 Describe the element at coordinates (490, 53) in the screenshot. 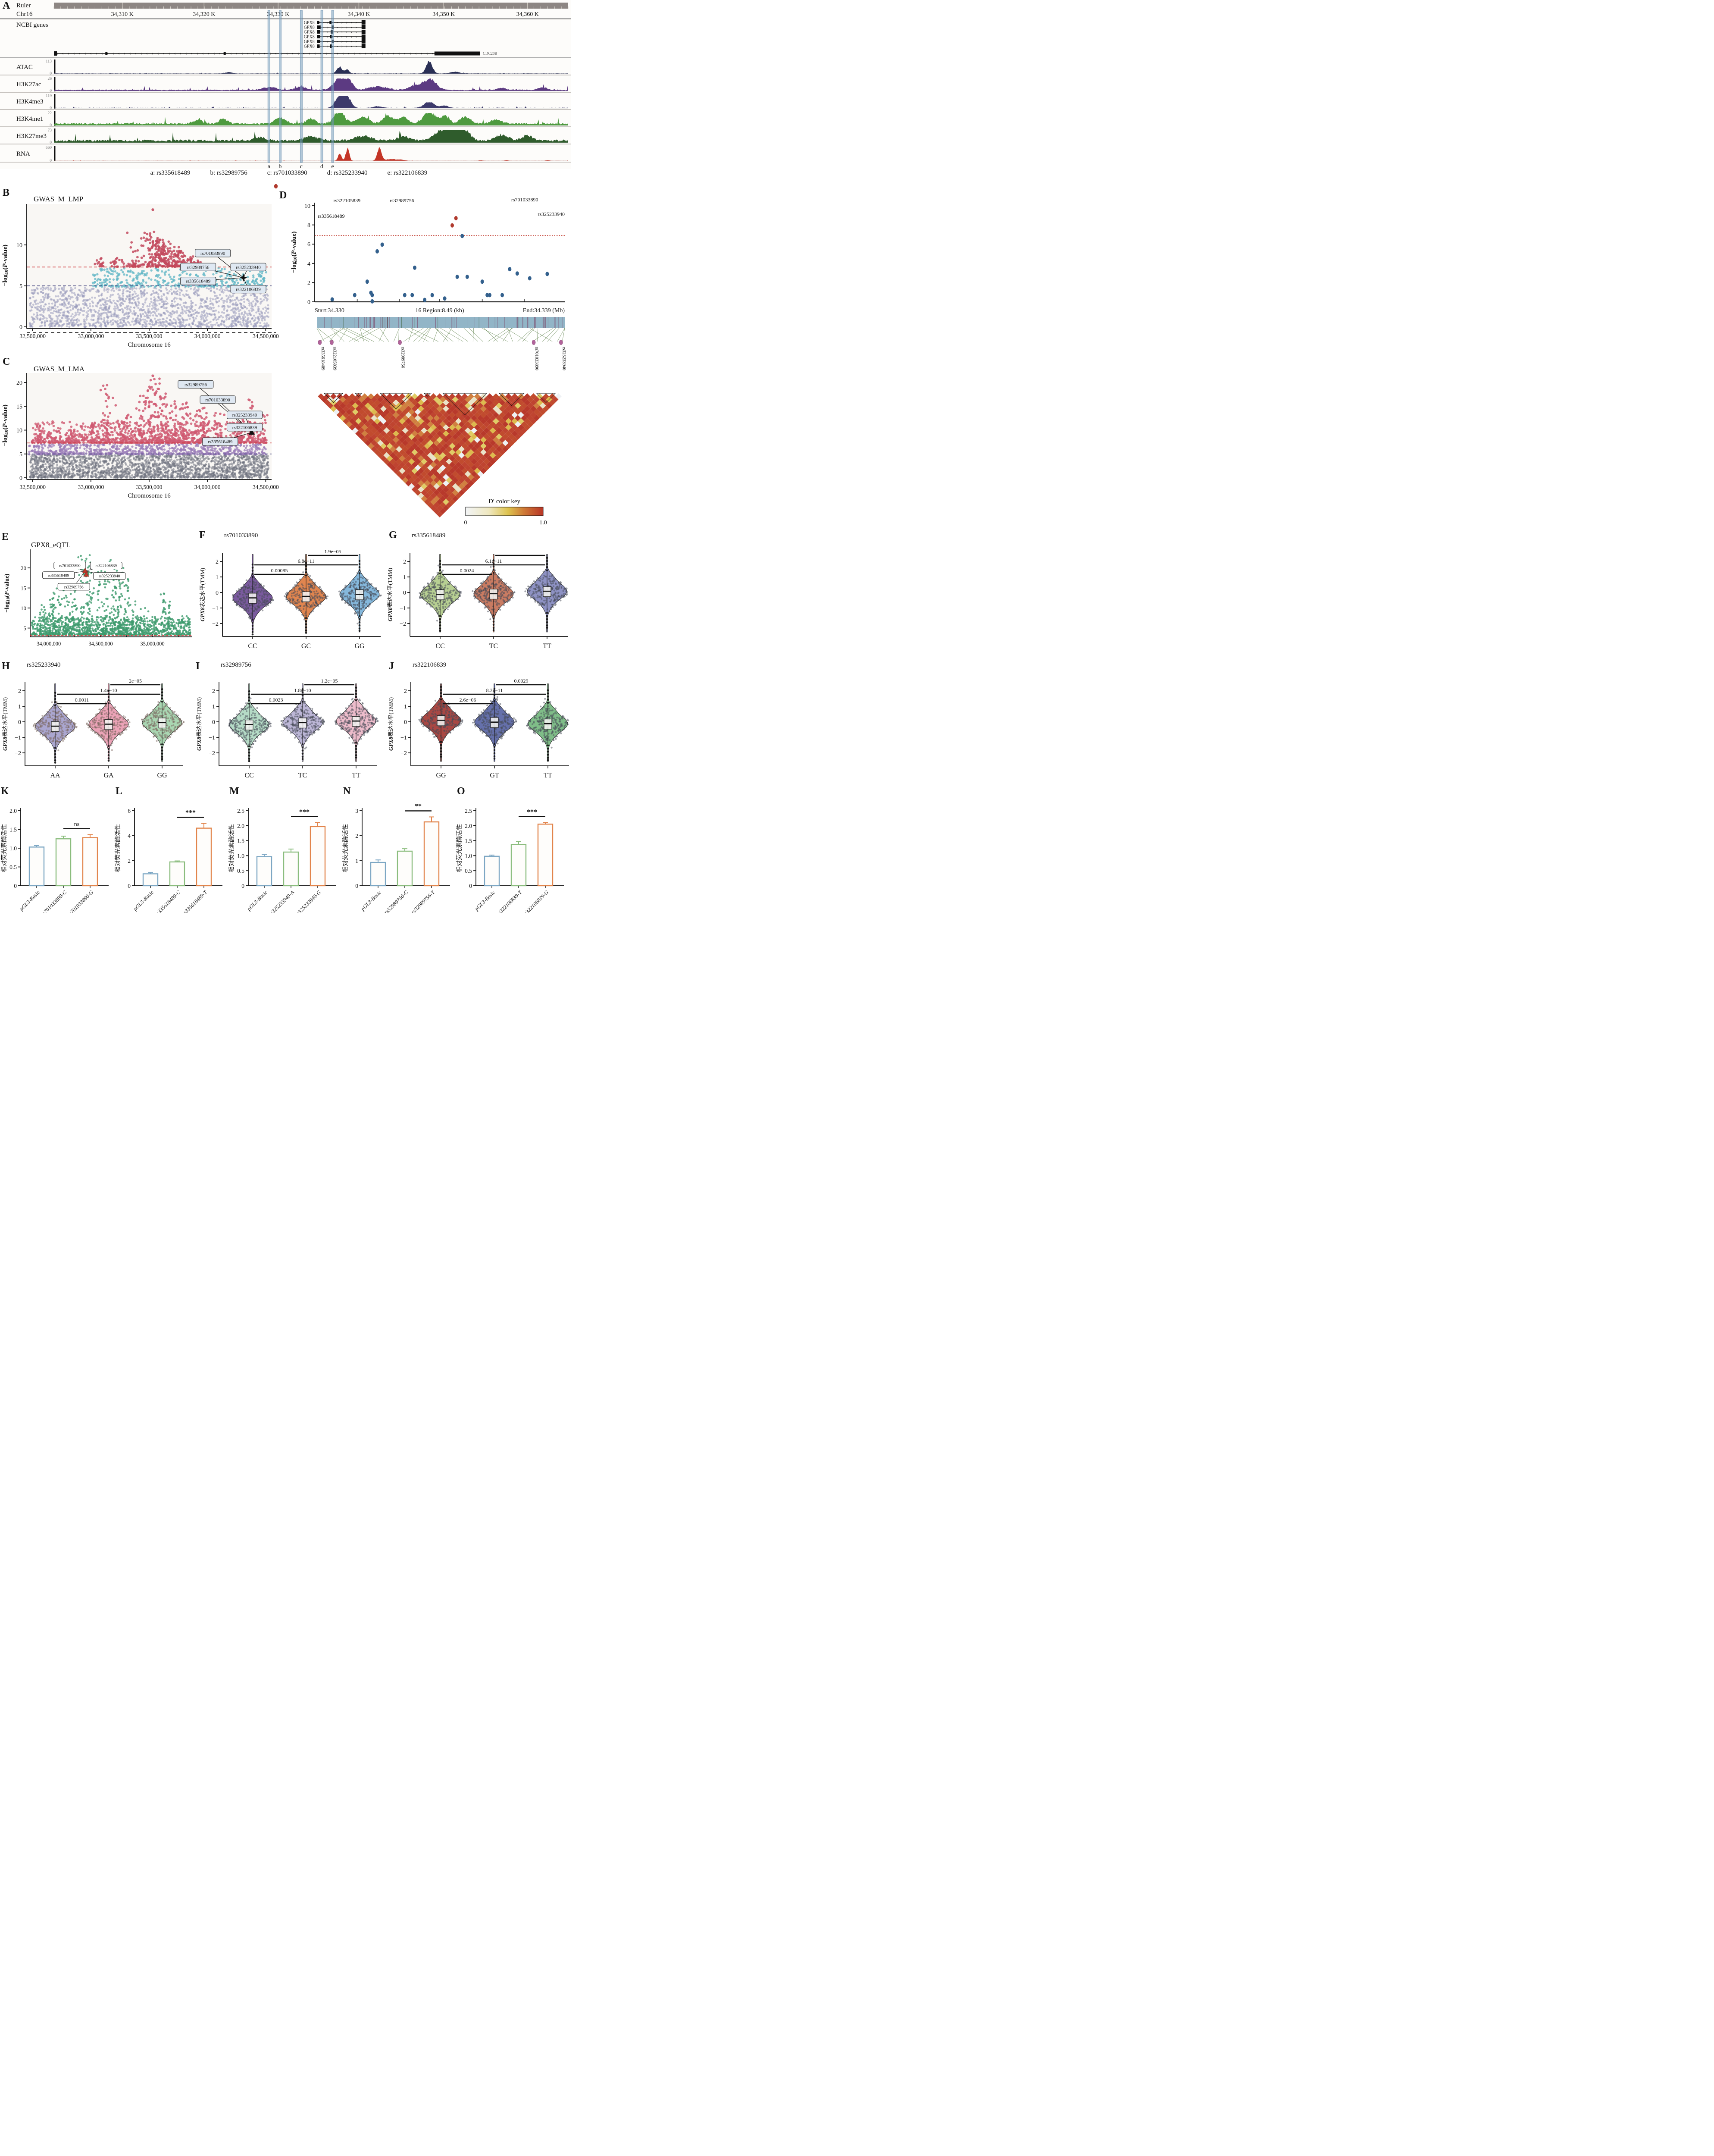

I see `svg-text: CDC20B` at that location.